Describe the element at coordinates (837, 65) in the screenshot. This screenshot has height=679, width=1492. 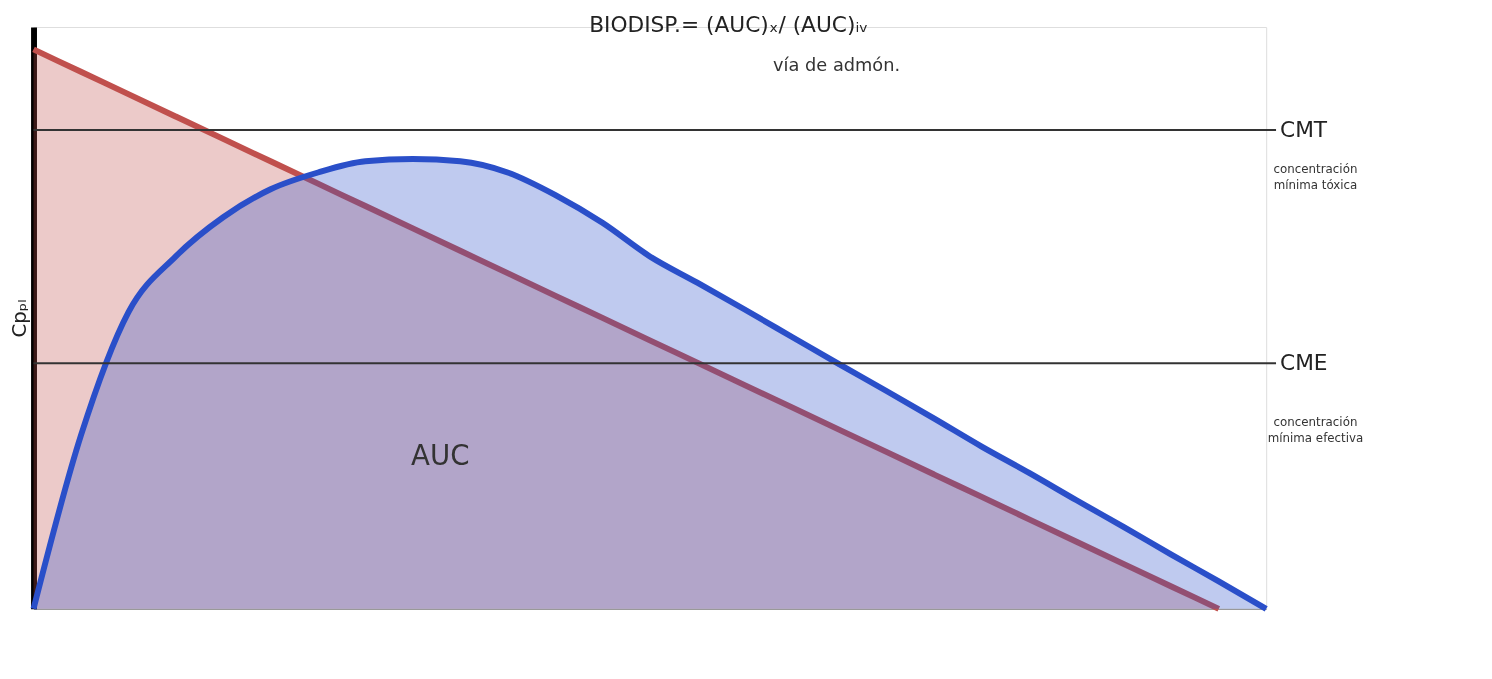
I see `annotation: vía de admón.` at that location.